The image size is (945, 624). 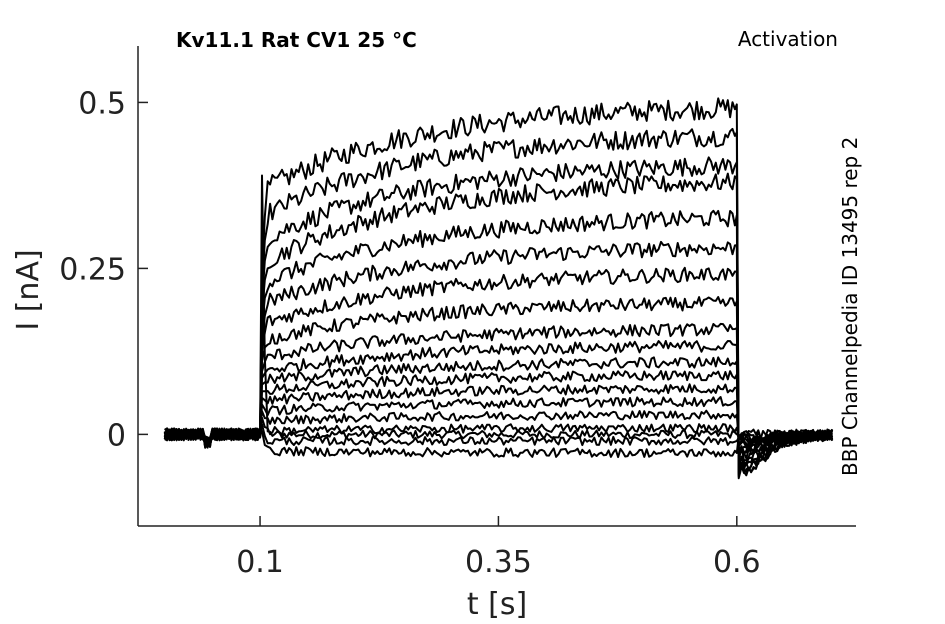 What do you see at coordinates (788, 39) in the screenshot?
I see `protocol-label: Activation` at bounding box center [788, 39].